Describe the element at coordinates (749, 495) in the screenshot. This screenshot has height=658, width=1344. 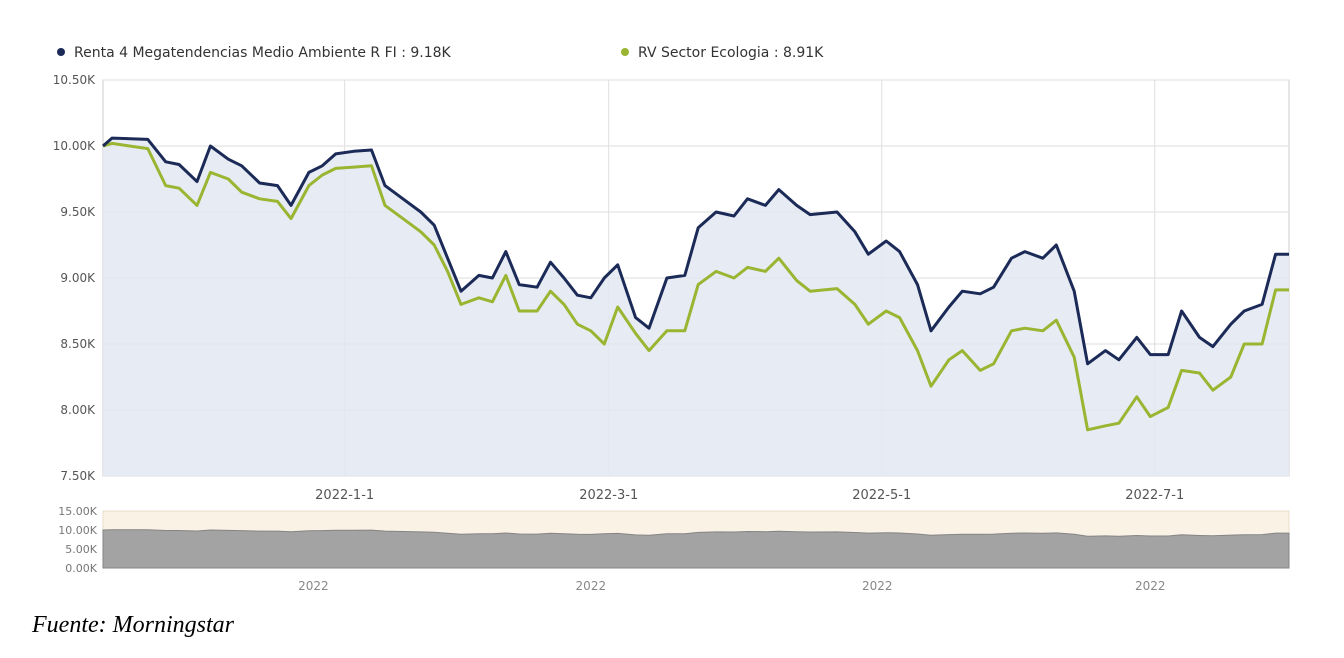
I see `x-axis: 2022-1-1 2022-3-1 2022-5-1 2022-7-1` at that location.